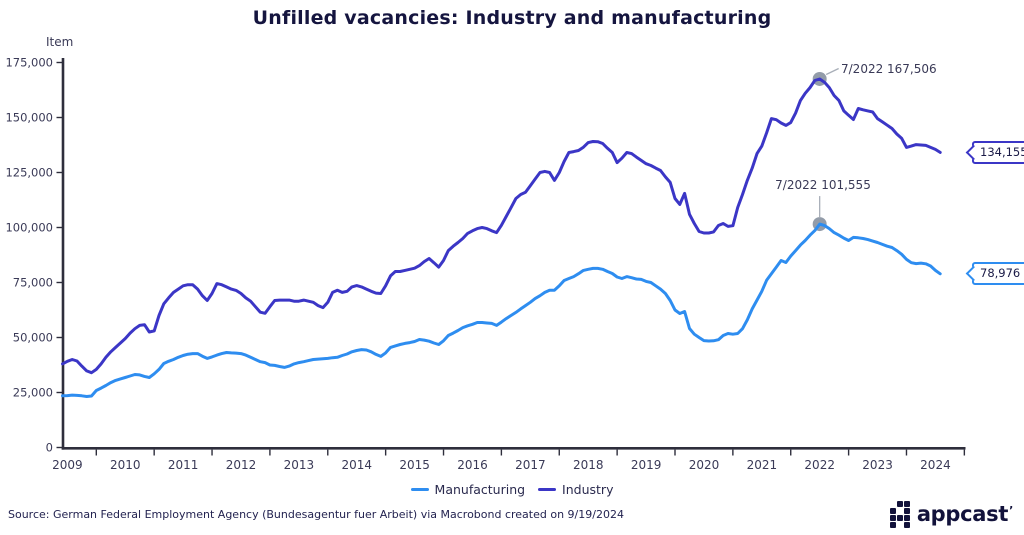  I want to click on industry-peak-annotation: 7/2022 167,506, so click(889, 69).